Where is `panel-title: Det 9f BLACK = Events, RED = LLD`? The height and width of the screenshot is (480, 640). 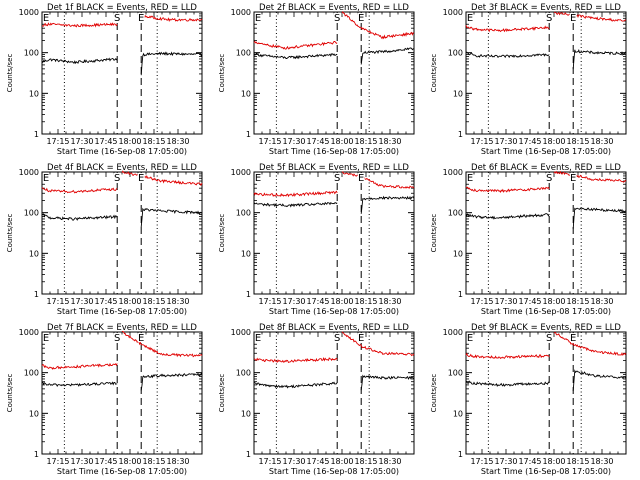
panel-title: Det 9f BLACK = Events, RED = LLD is located at coordinates (546, 328).